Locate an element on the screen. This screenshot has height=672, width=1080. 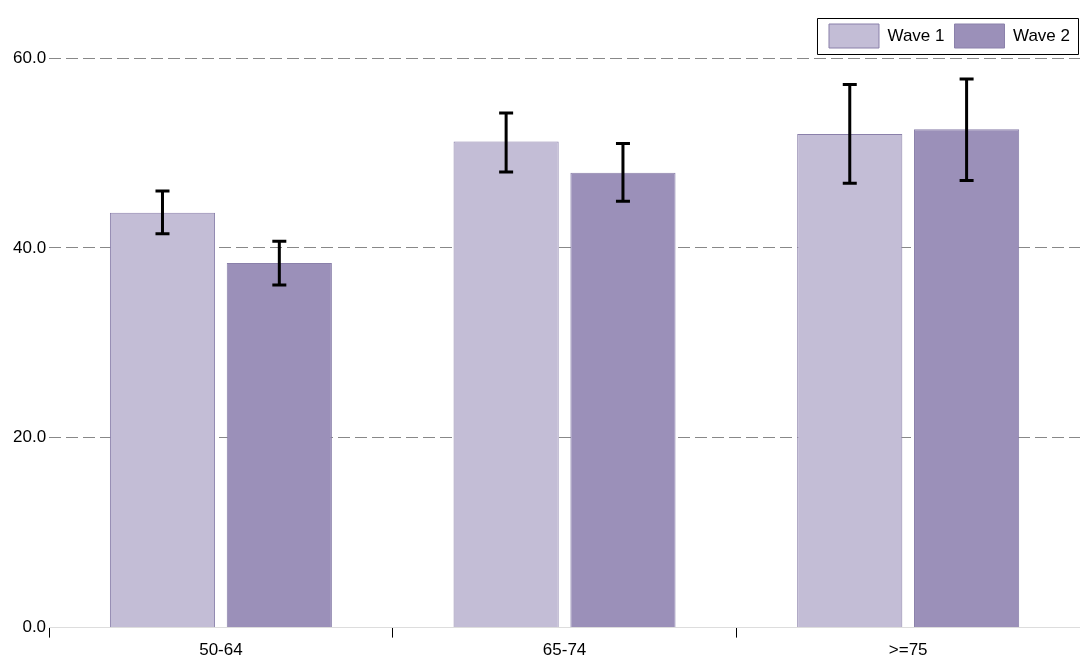
x-tick-label: 65-74 is located at coordinates (564, 650).